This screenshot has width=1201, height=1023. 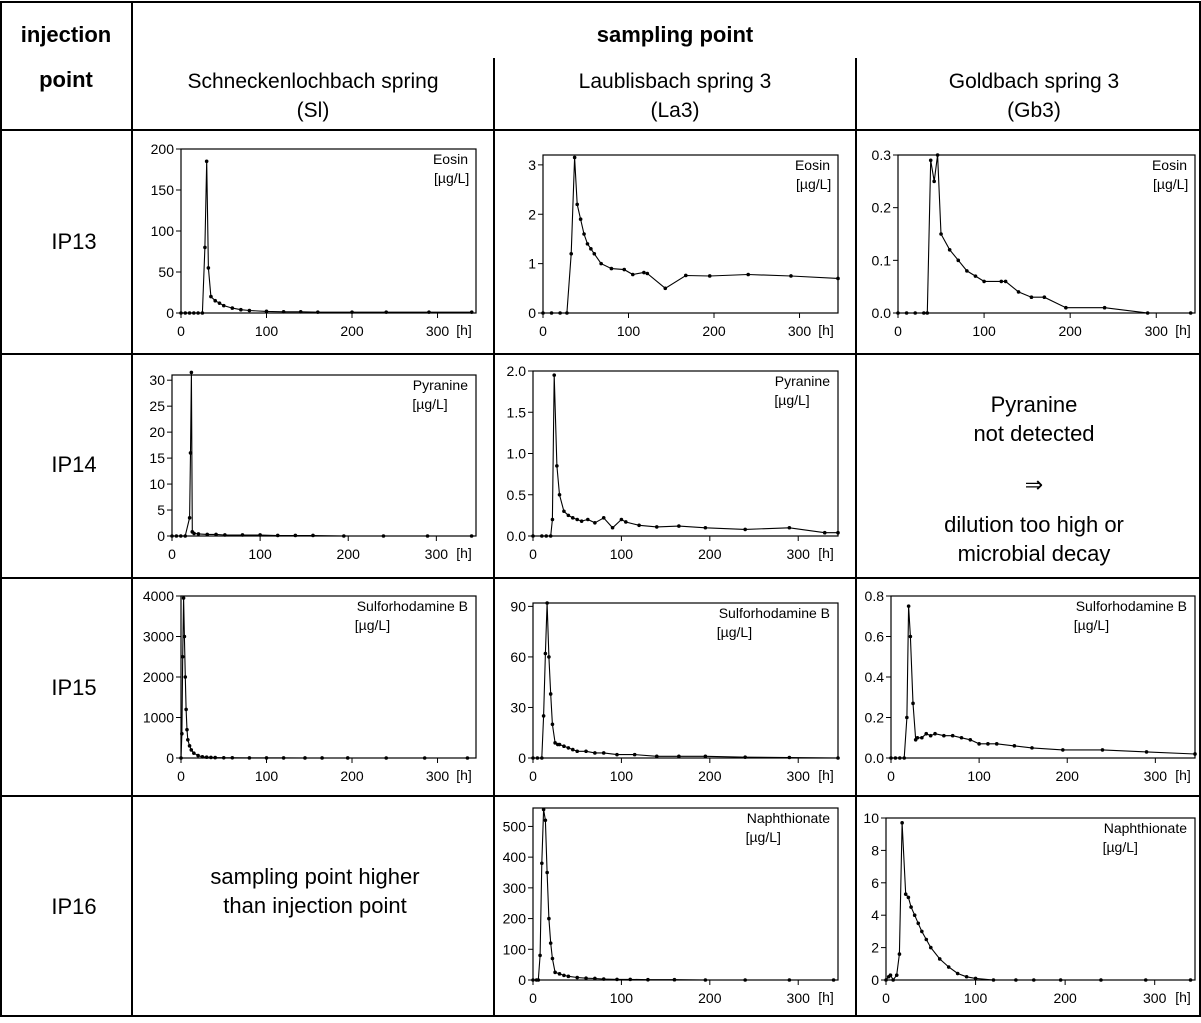 What do you see at coordinates (158, 596) in the screenshot?
I see `y-tick-label: 4000` at bounding box center [158, 596].